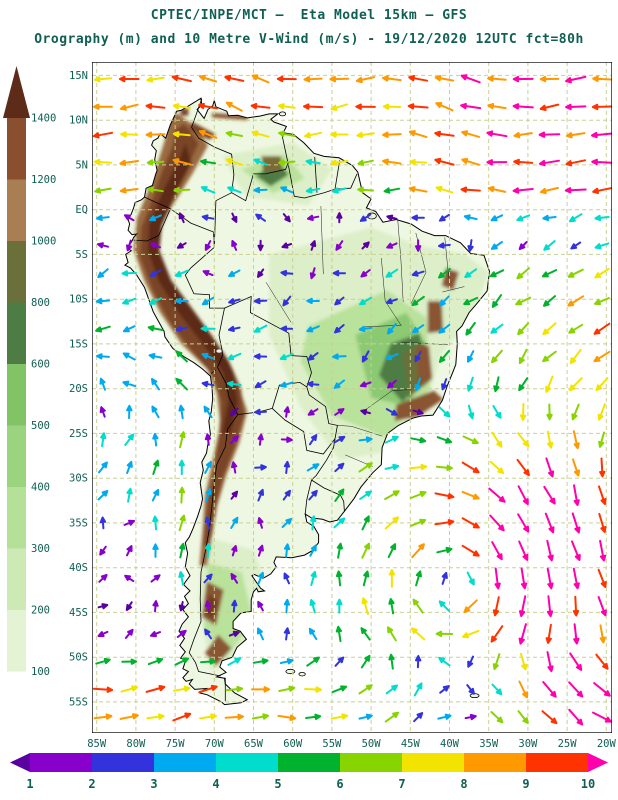 This screenshot has height=800, width=618. What do you see at coordinates (525, 784) in the screenshot?
I see `wind-colorbar-label: 9` at bounding box center [525, 784].